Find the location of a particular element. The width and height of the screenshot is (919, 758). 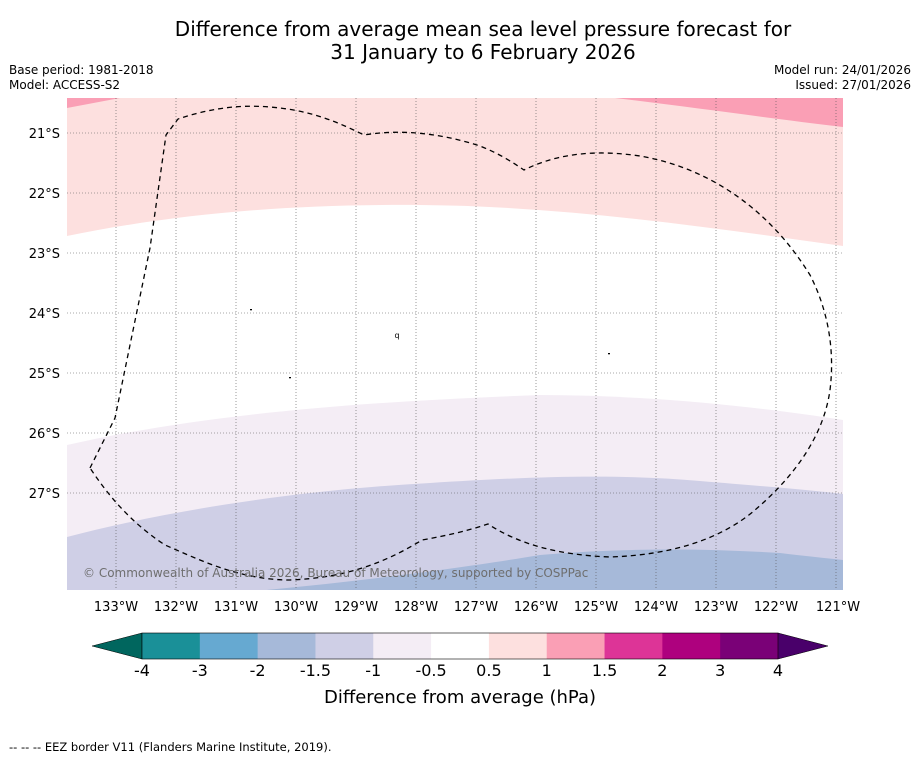

lon-label: 125°W is located at coordinates (596, 607).